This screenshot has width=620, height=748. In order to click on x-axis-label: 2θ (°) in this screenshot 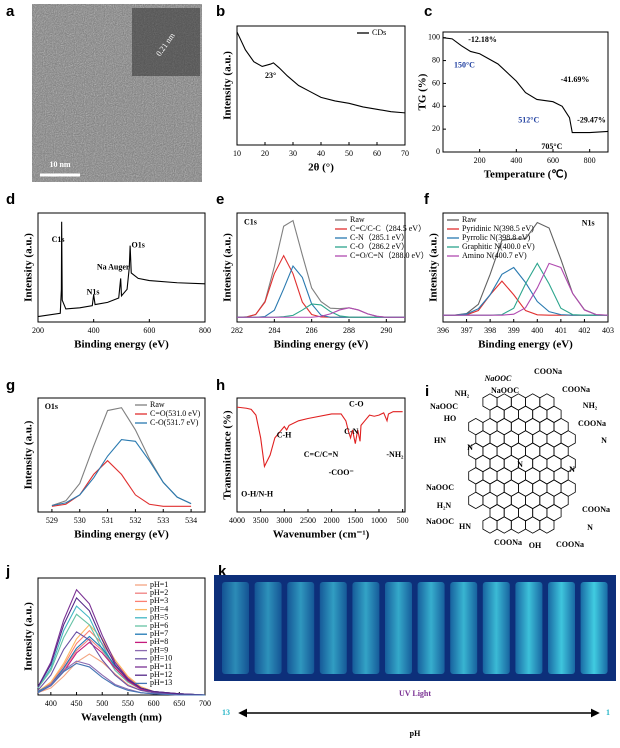, I will do `click(321, 168)`.